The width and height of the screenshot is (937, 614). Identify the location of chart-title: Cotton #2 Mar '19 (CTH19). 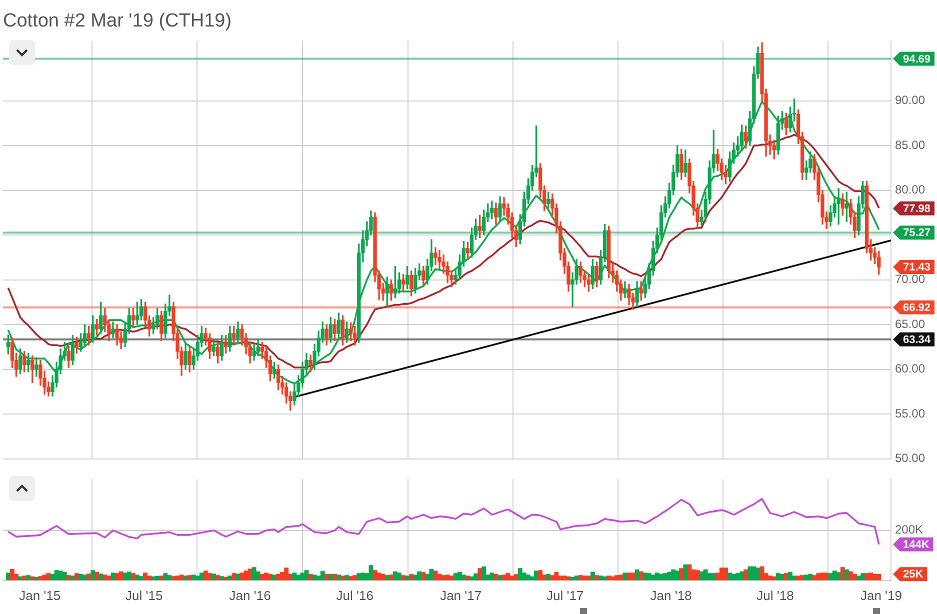
(117, 21).